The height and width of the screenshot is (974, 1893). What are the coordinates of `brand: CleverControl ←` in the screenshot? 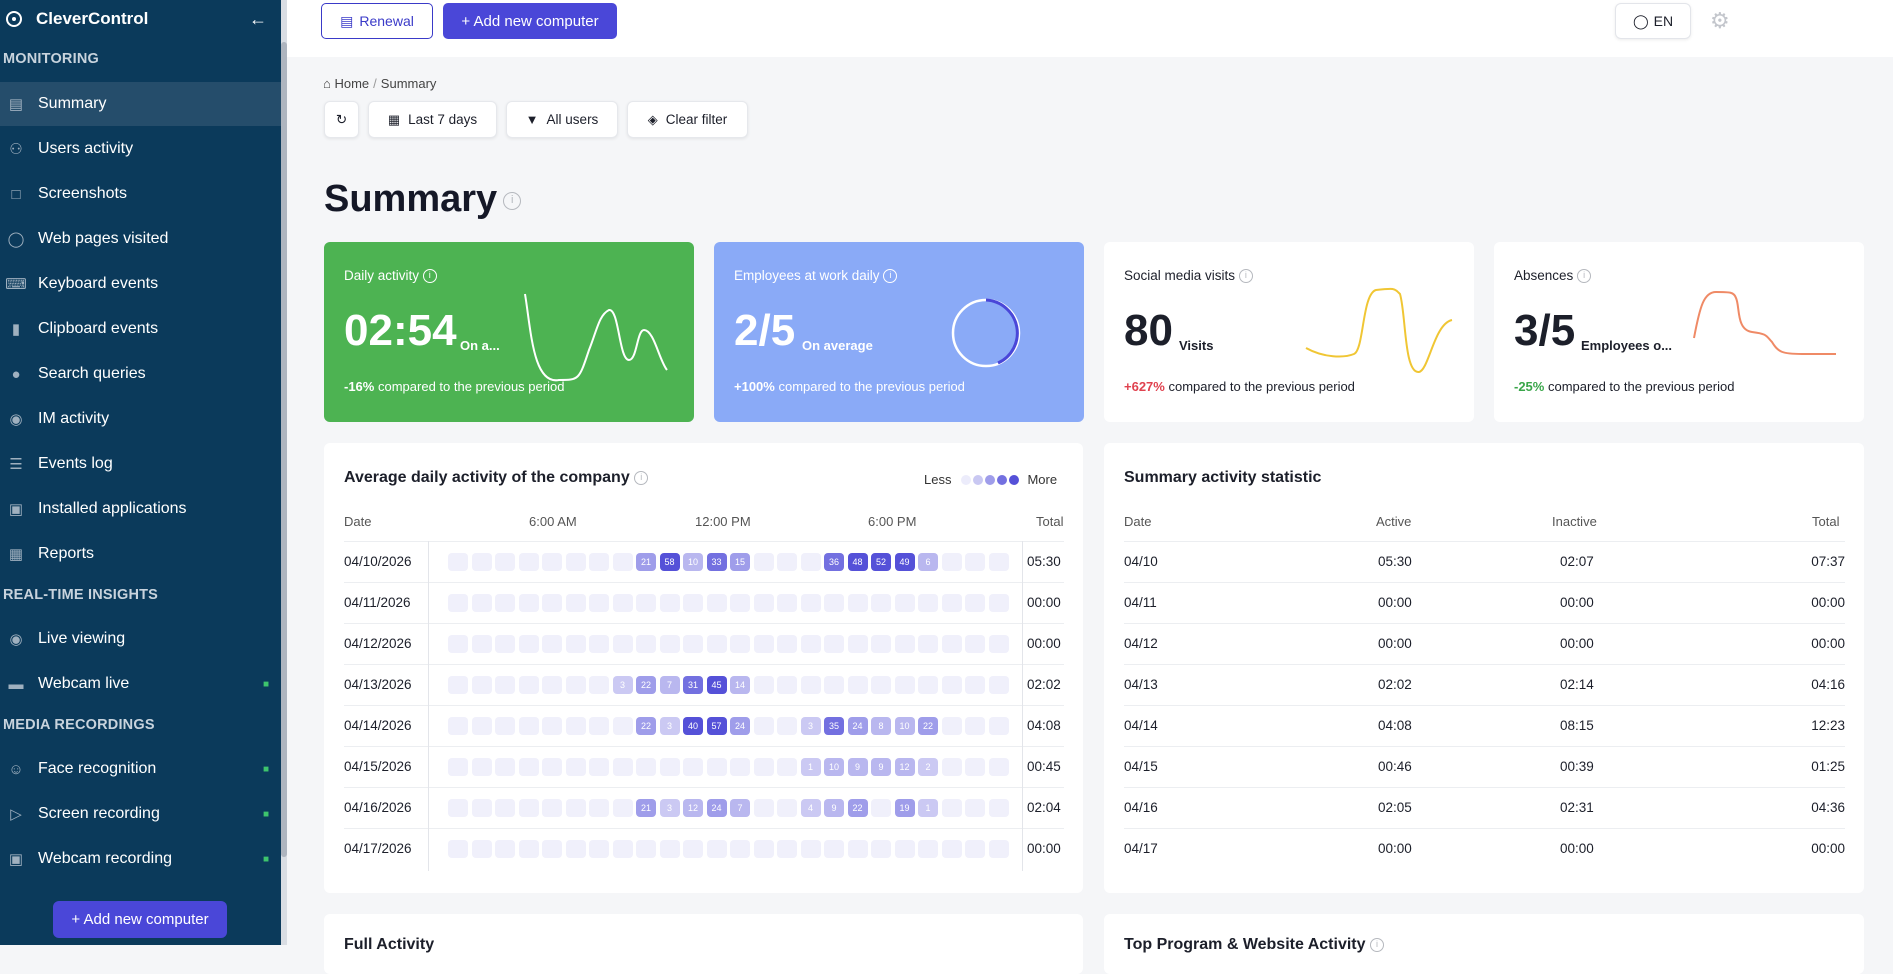 It's located at (140, 19).